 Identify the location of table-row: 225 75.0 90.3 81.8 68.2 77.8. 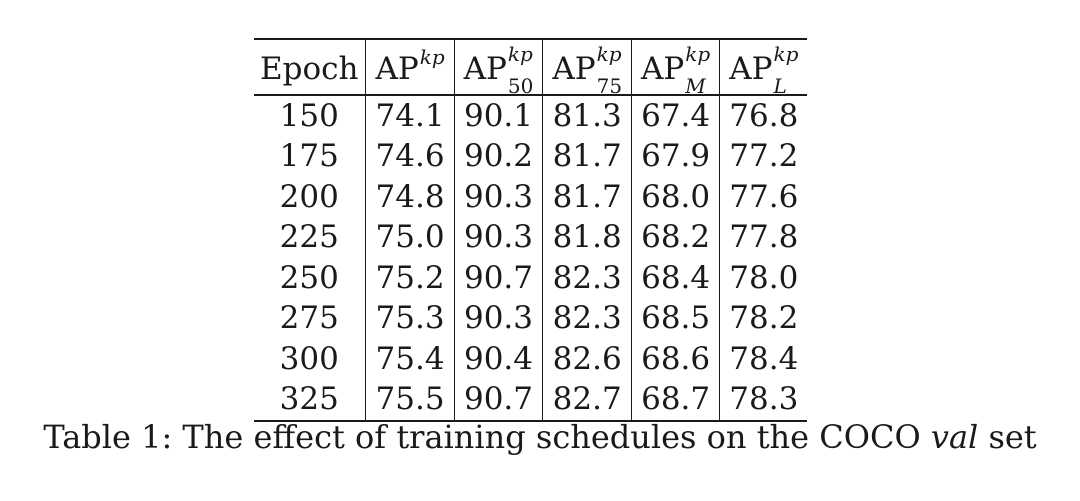
(531, 237).